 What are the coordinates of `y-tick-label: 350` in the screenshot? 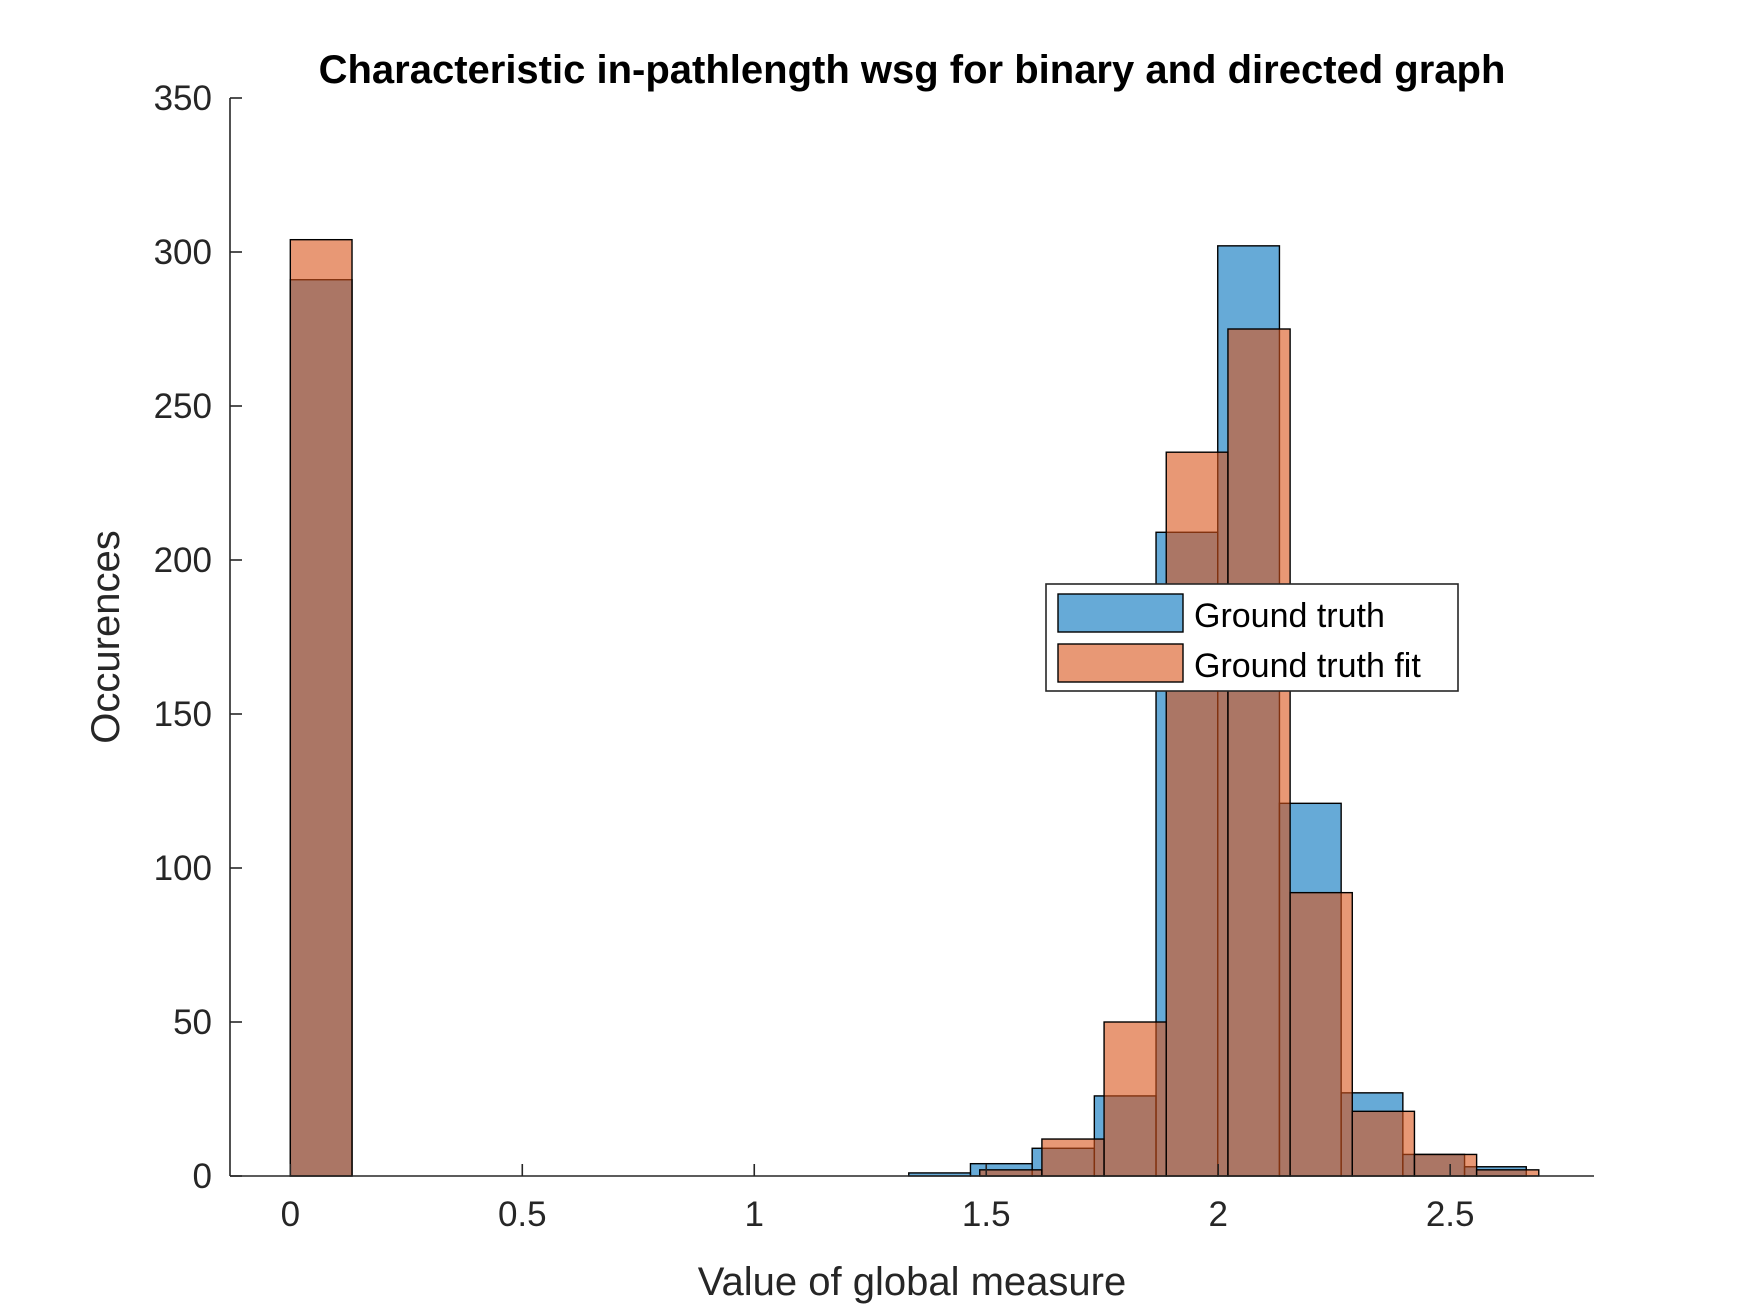 It's located at (183, 98).